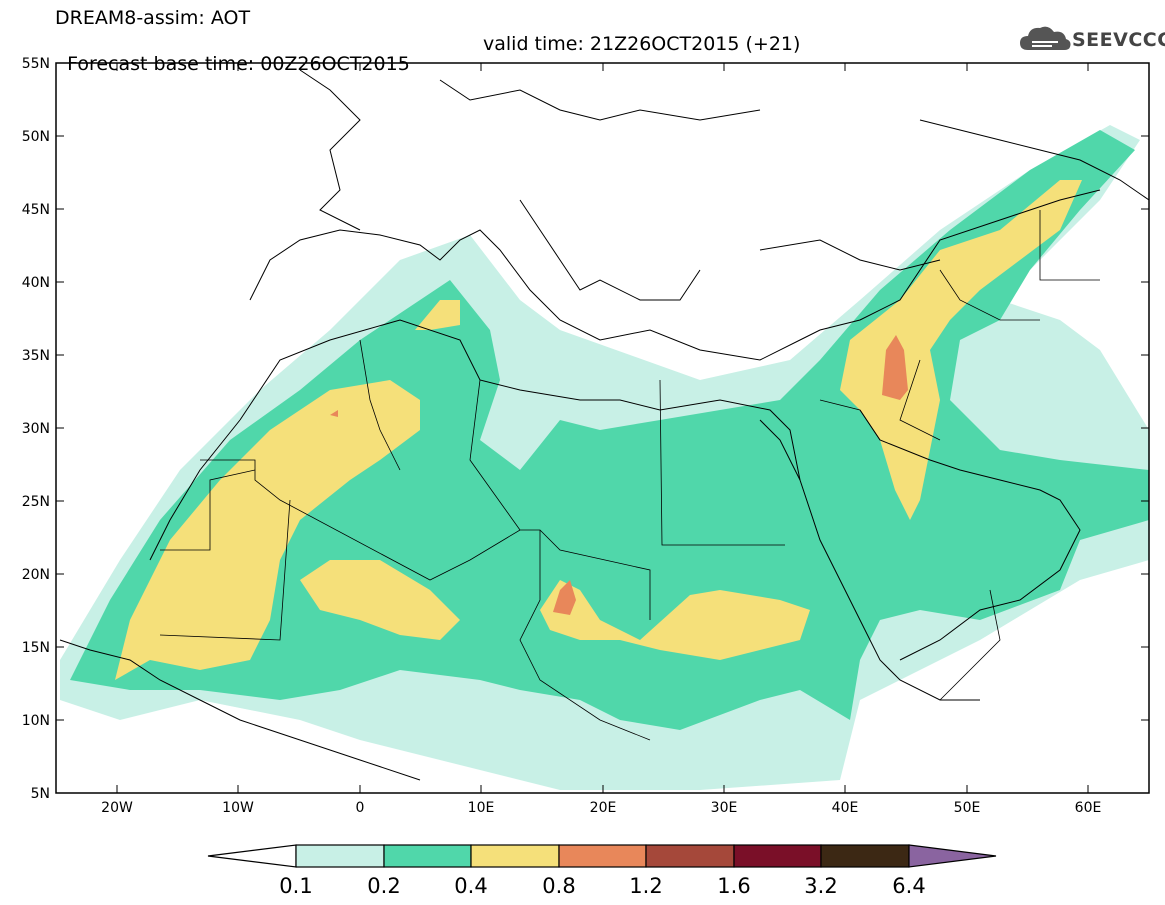 The height and width of the screenshot is (905, 1165). I want to click on lon-label: 10W, so click(238, 808).